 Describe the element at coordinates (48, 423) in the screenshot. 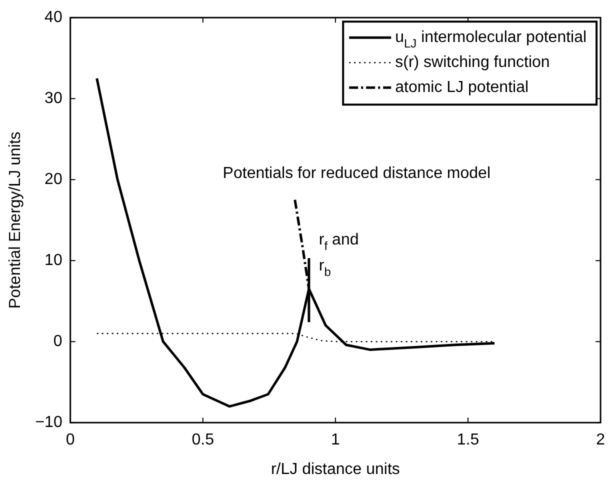

I see `y-tick-label: −10` at that location.